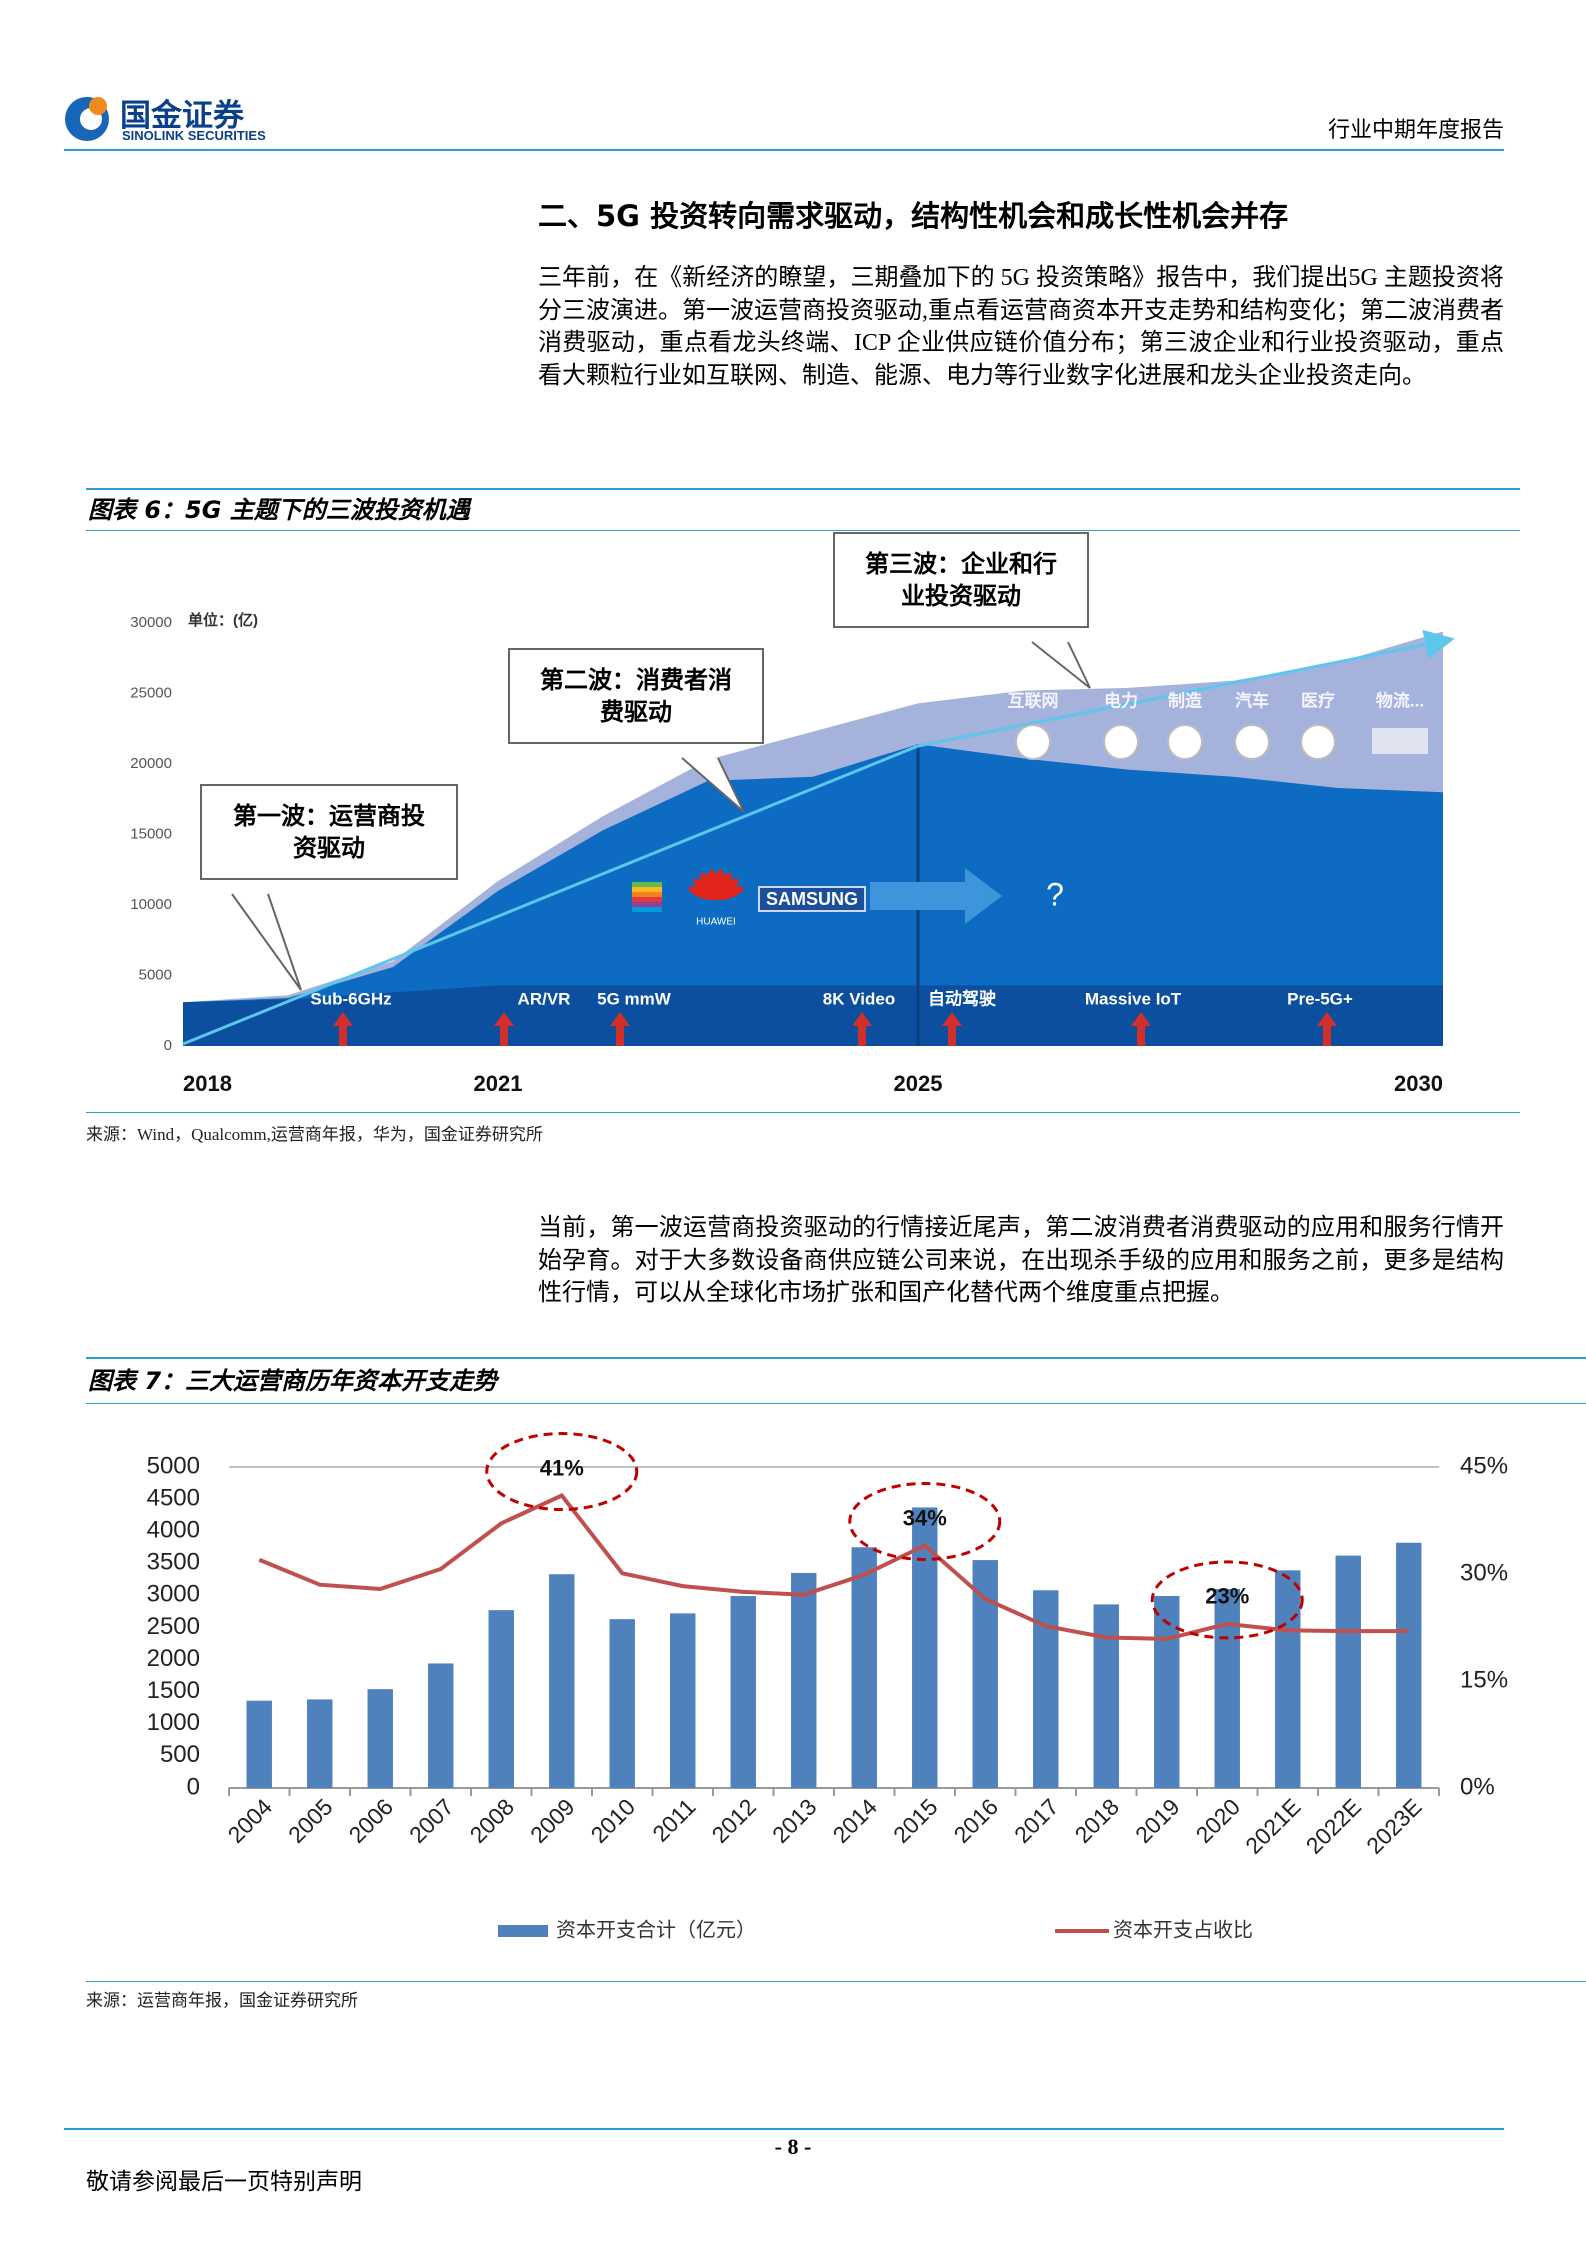 The width and height of the screenshot is (1586, 2244). Describe the element at coordinates (207, 1083) in the screenshot. I see `x-tick-label: 2018` at that location.